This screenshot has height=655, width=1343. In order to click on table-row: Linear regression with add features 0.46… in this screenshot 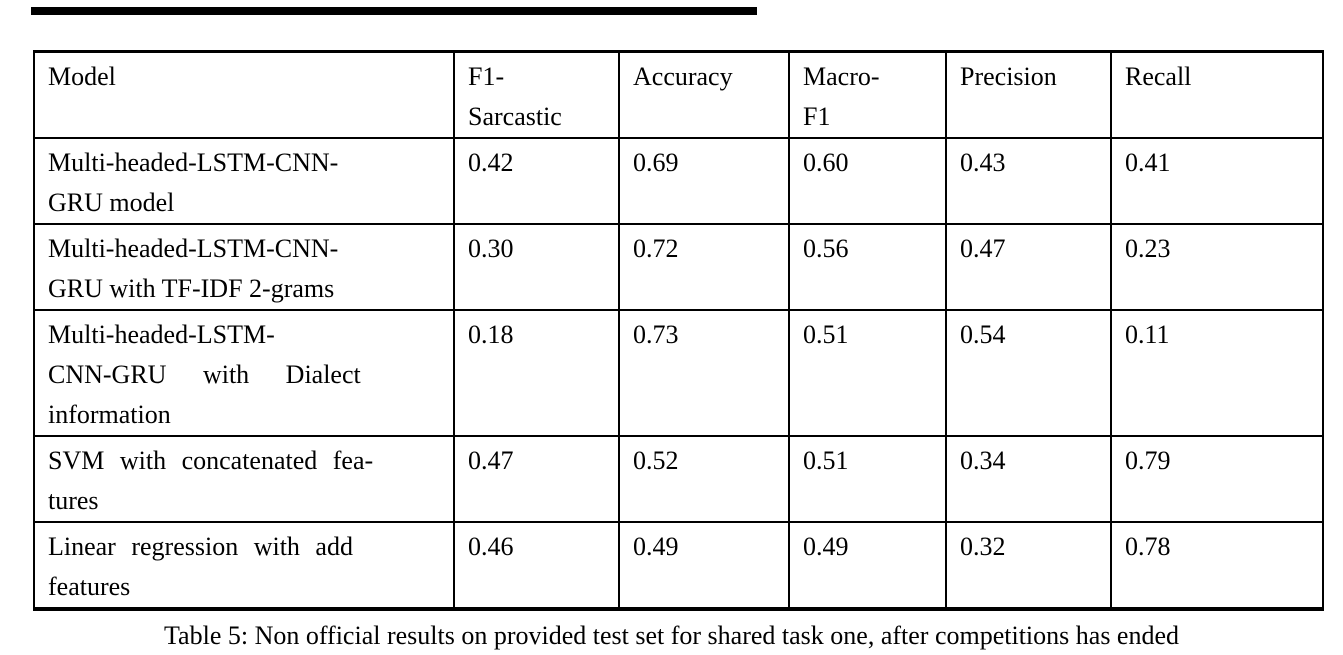, I will do `click(678, 565)`.